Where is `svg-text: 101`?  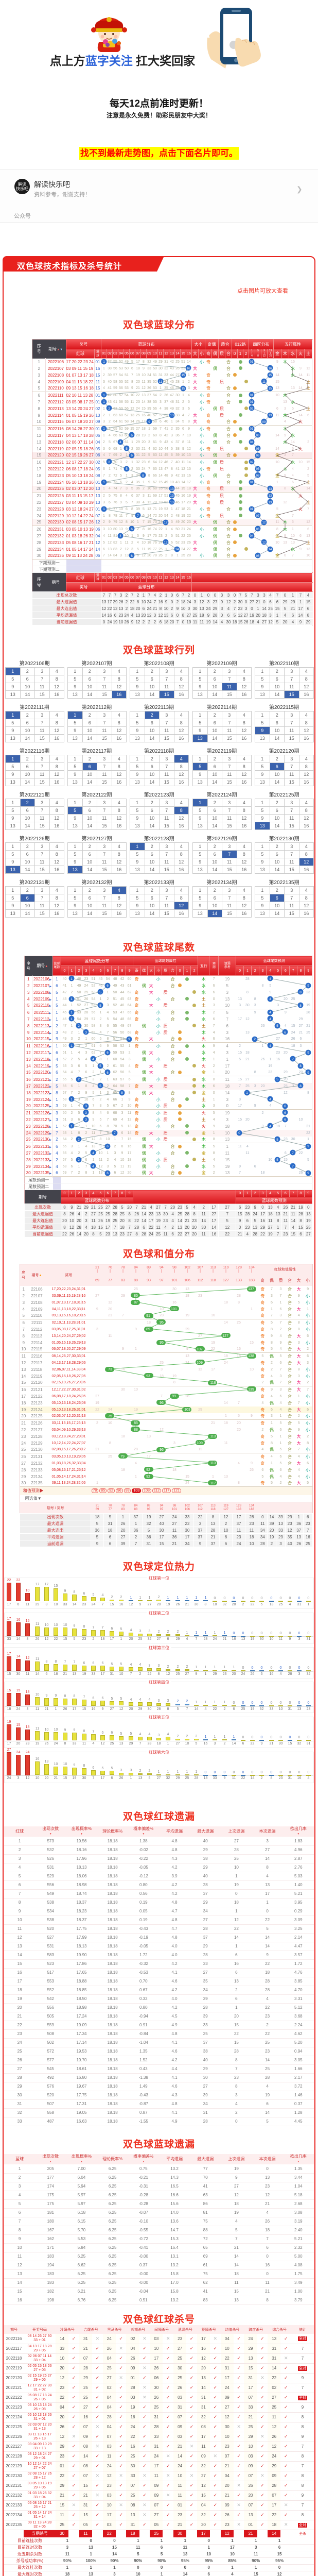 svg-text: 101 is located at coordinates (174, 1309).